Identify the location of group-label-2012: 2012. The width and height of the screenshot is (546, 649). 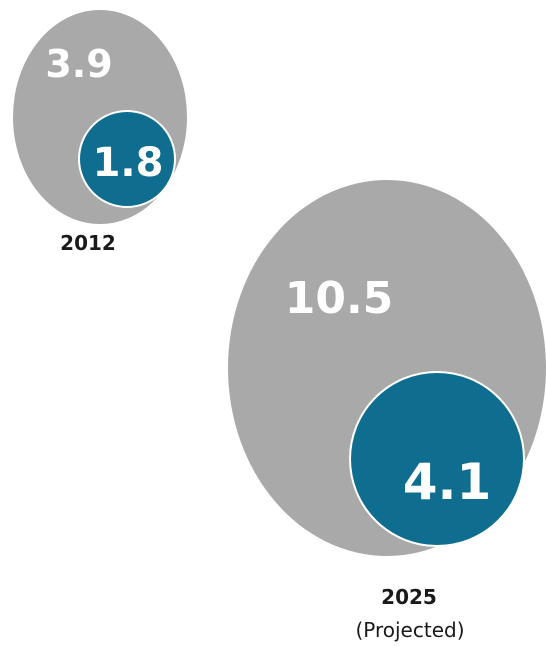
(88, 243).